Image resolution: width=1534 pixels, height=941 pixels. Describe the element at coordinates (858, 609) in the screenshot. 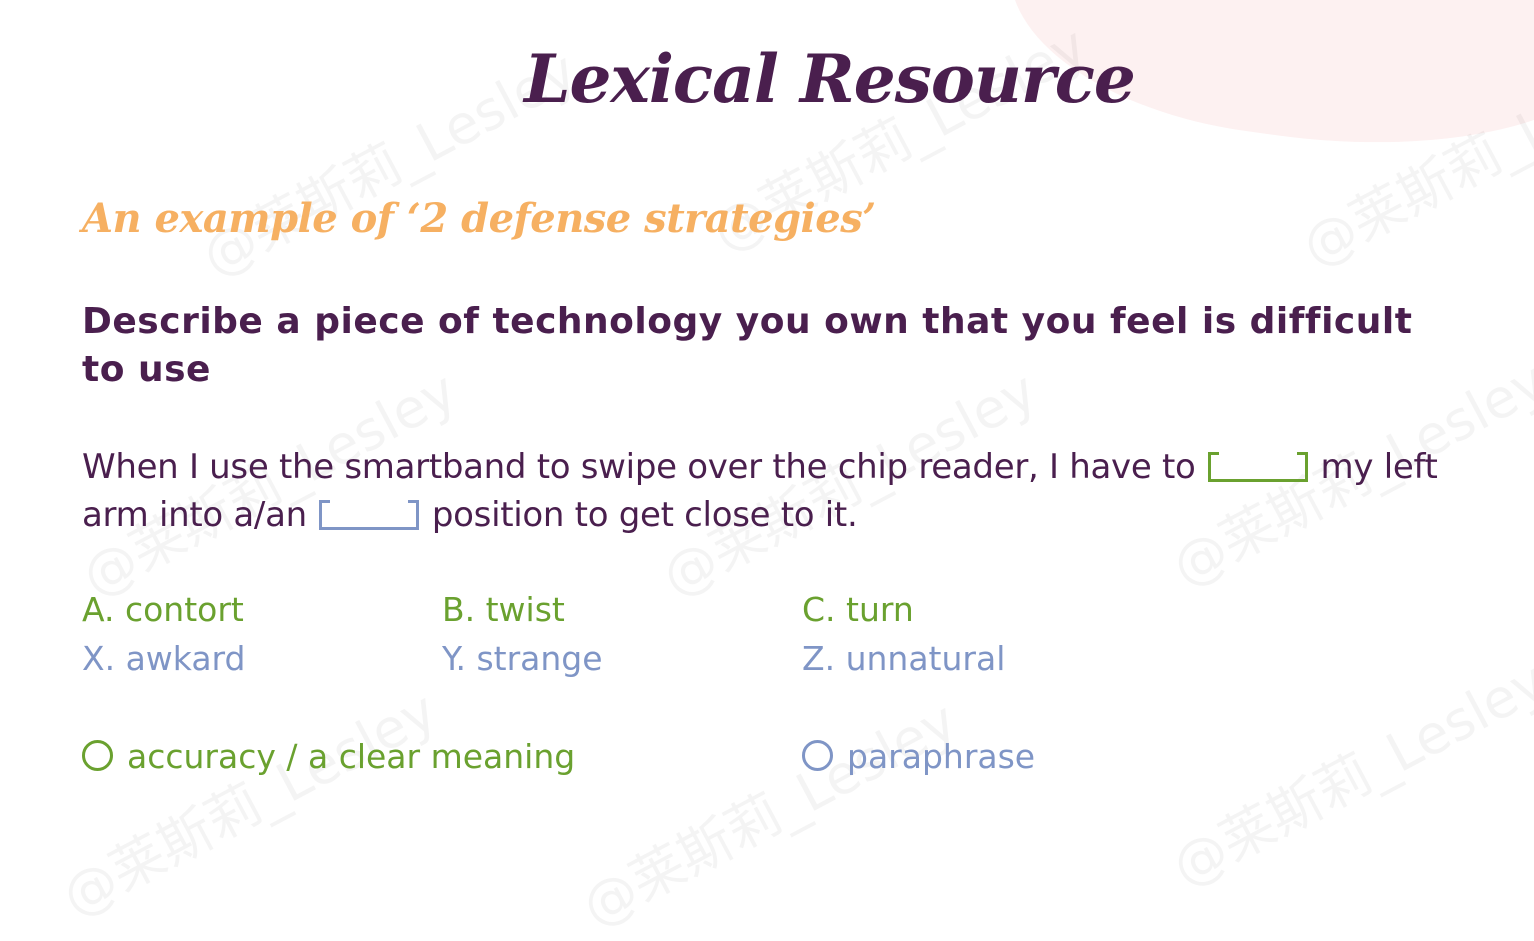

I see `option-c: C. turn` at that location.